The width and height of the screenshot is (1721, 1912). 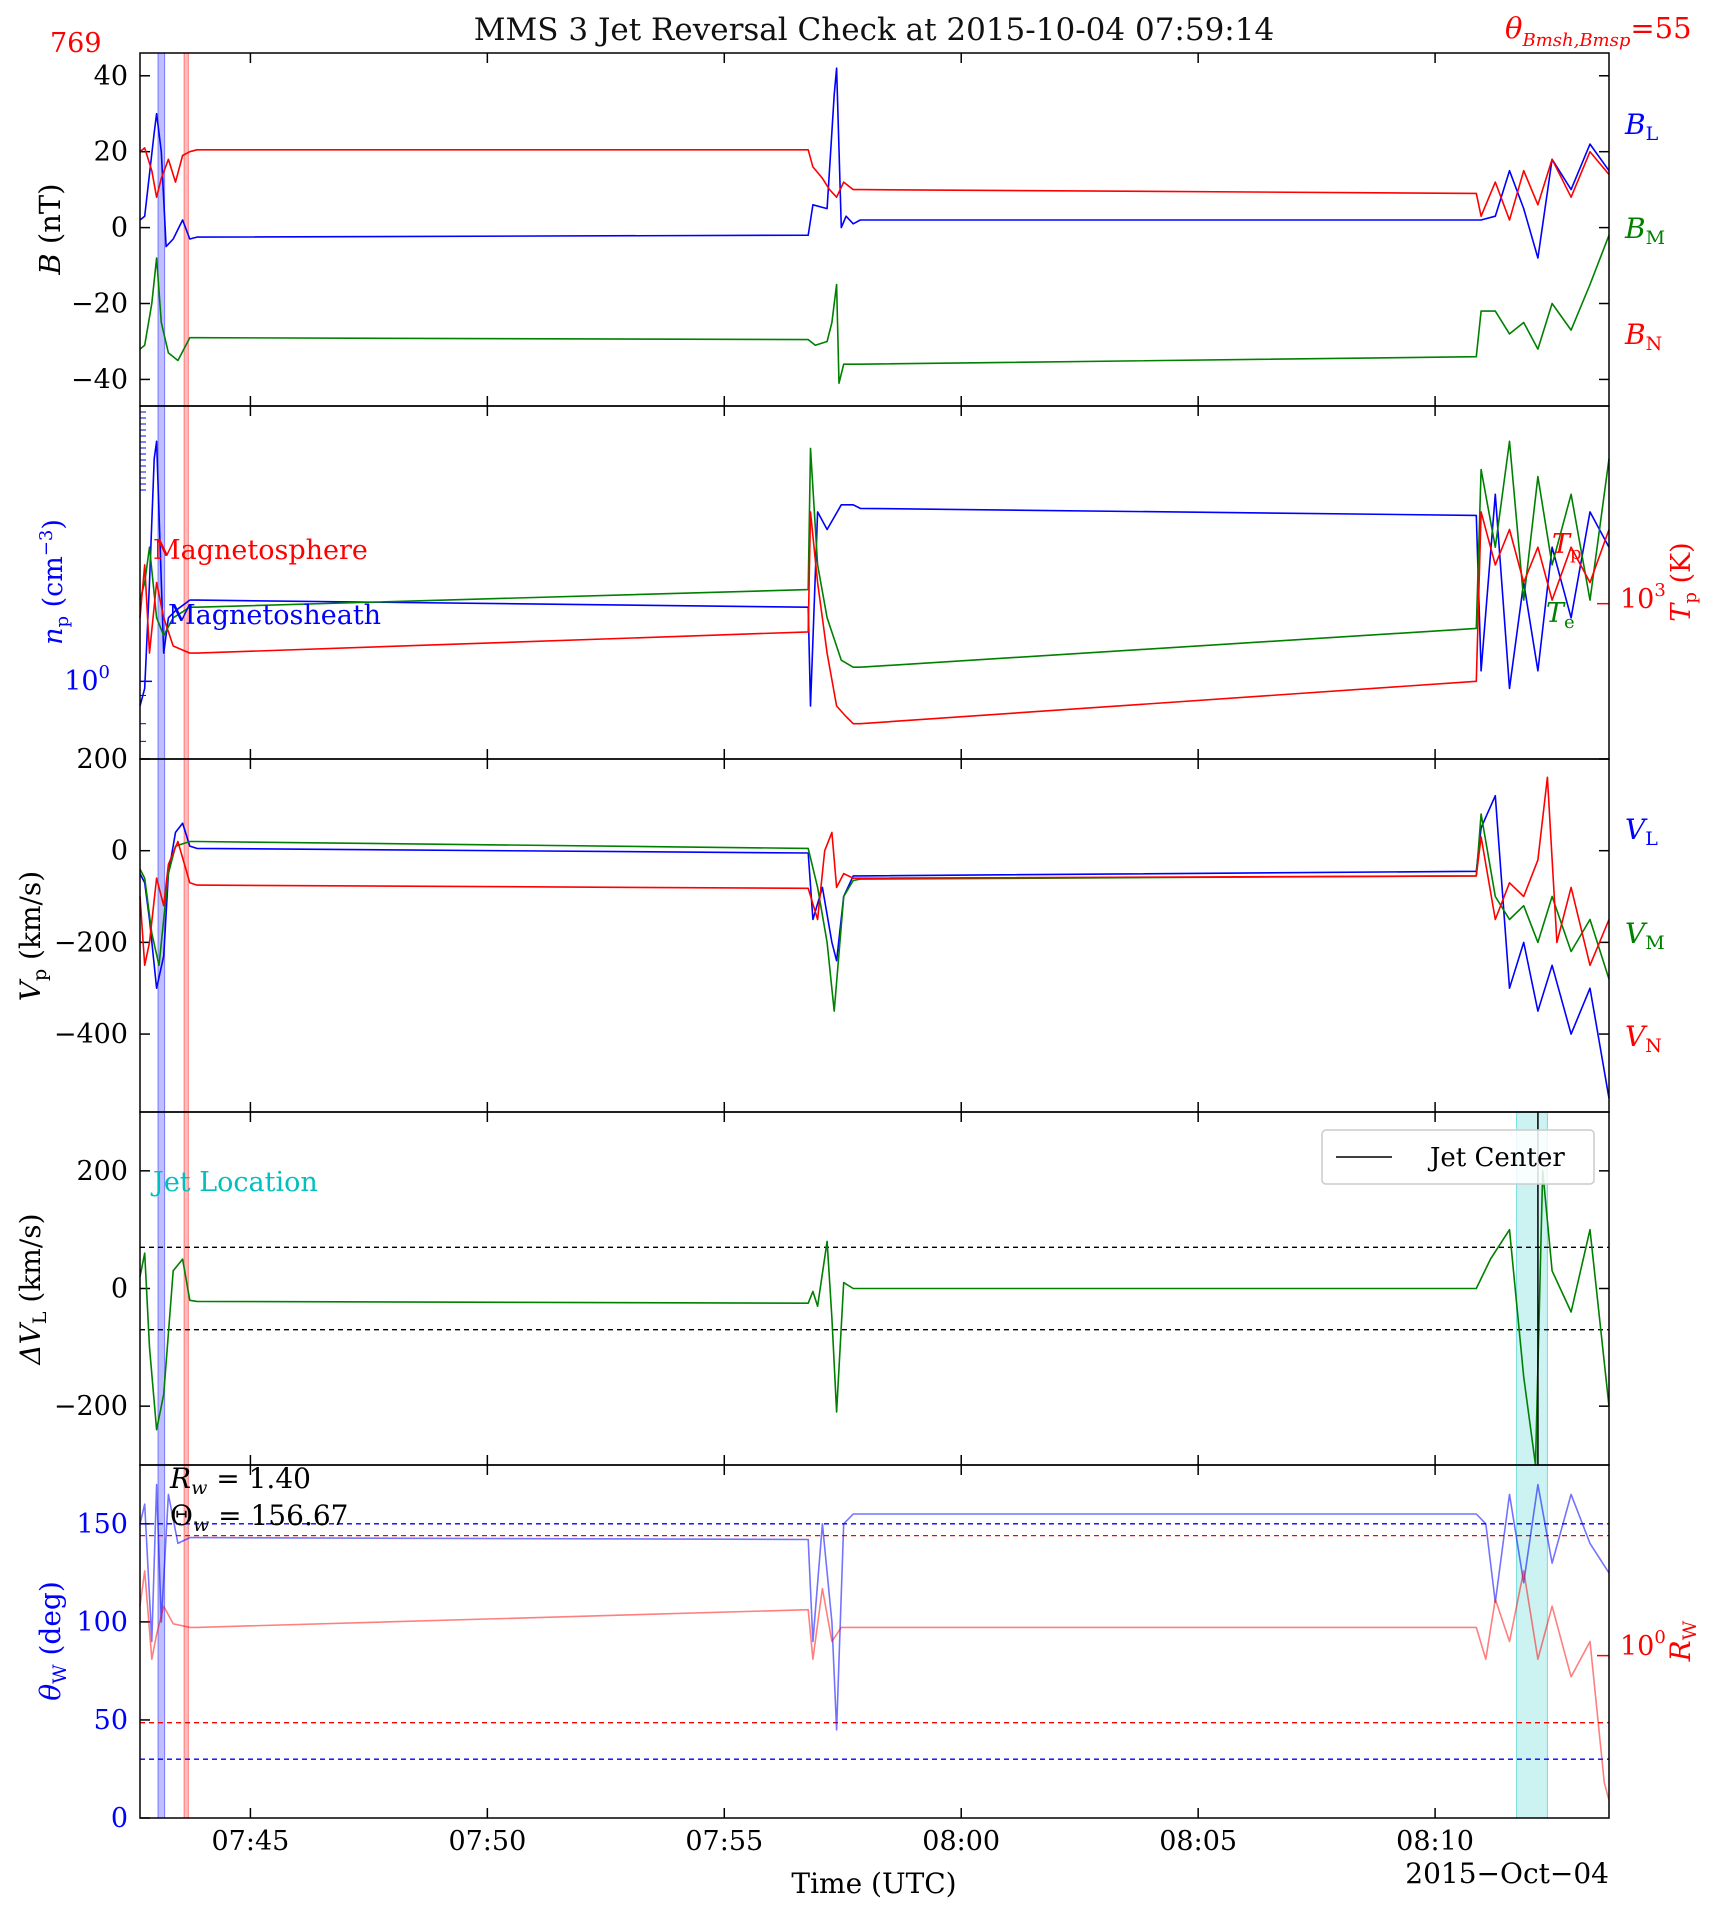 I want to click on panel-b-ylabel-main: B, so click(x=50, y=264).